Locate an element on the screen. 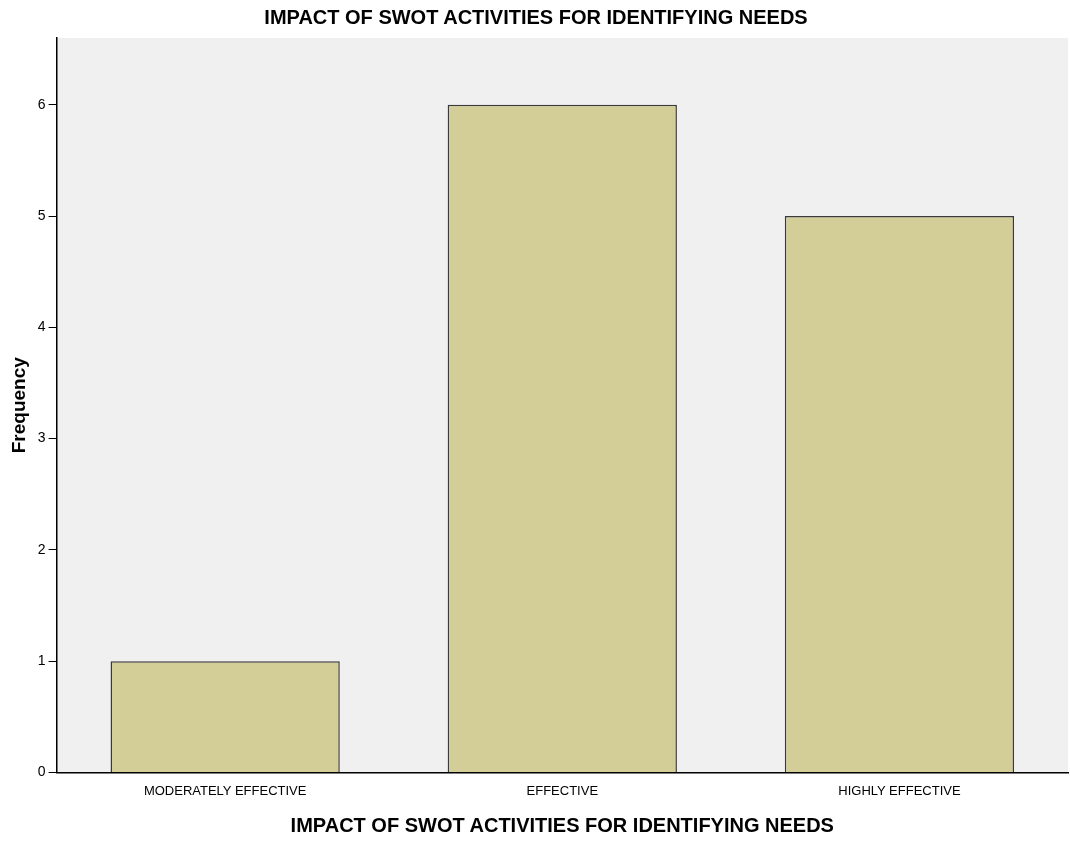 The height and width of the screenshot is (850, 1070). x-tick-label: HIGHLY EFFECTIVE is located at coordinates (899, 790).